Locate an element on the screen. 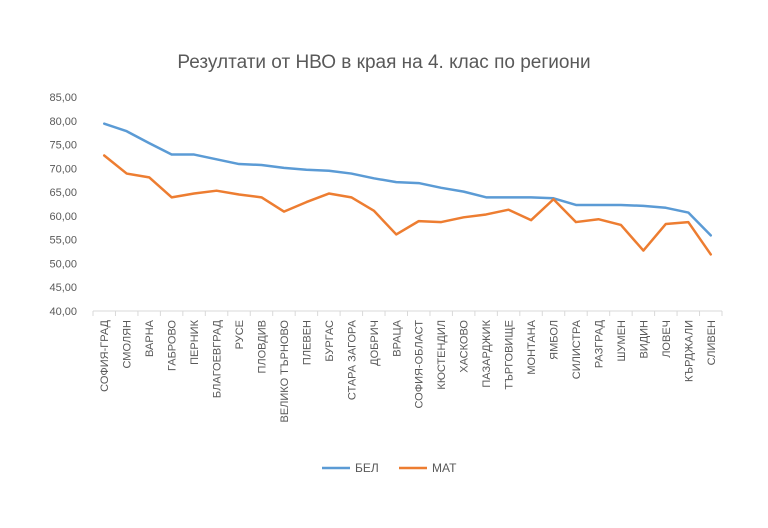  x-axis-ticks is located at coordinates (407, 313).